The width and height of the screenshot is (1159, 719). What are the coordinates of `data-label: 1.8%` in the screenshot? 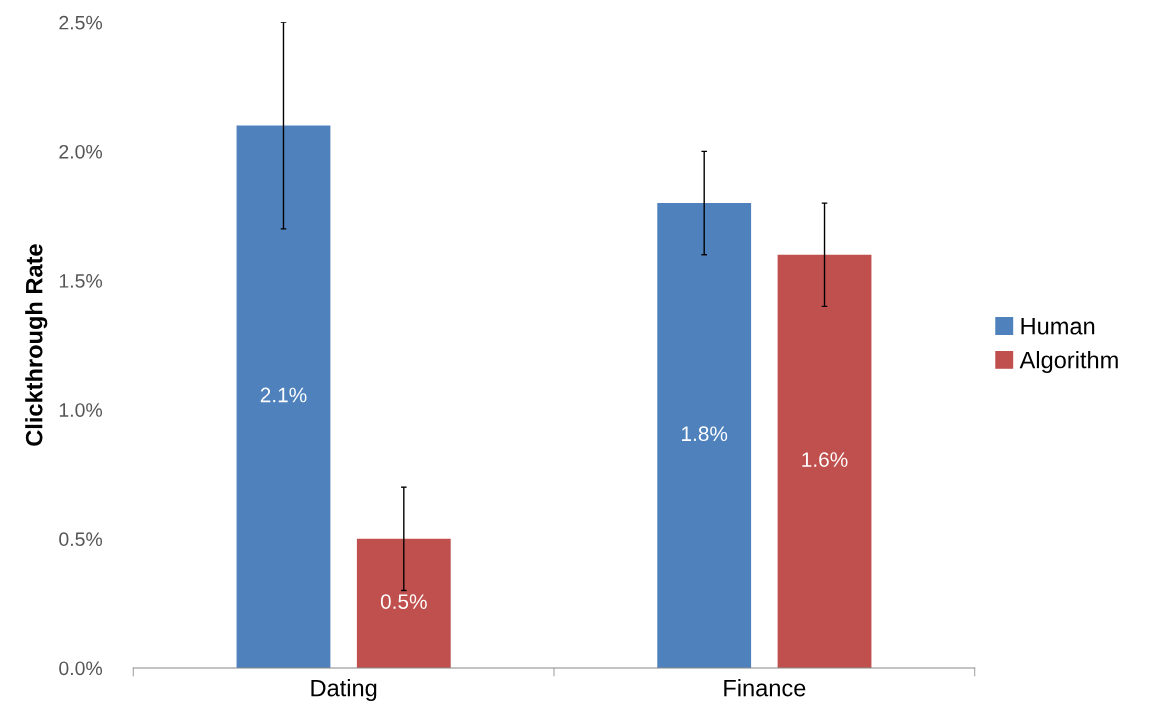 It's located at (705, 434).